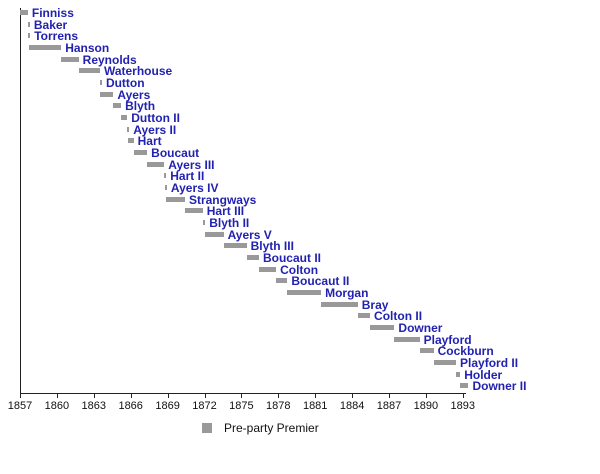 The image size is (600, 474). What do you see at coordinates (278, 406) in the screenshot?
I see `tick-label: 1878` at bounding box center [278, 406].